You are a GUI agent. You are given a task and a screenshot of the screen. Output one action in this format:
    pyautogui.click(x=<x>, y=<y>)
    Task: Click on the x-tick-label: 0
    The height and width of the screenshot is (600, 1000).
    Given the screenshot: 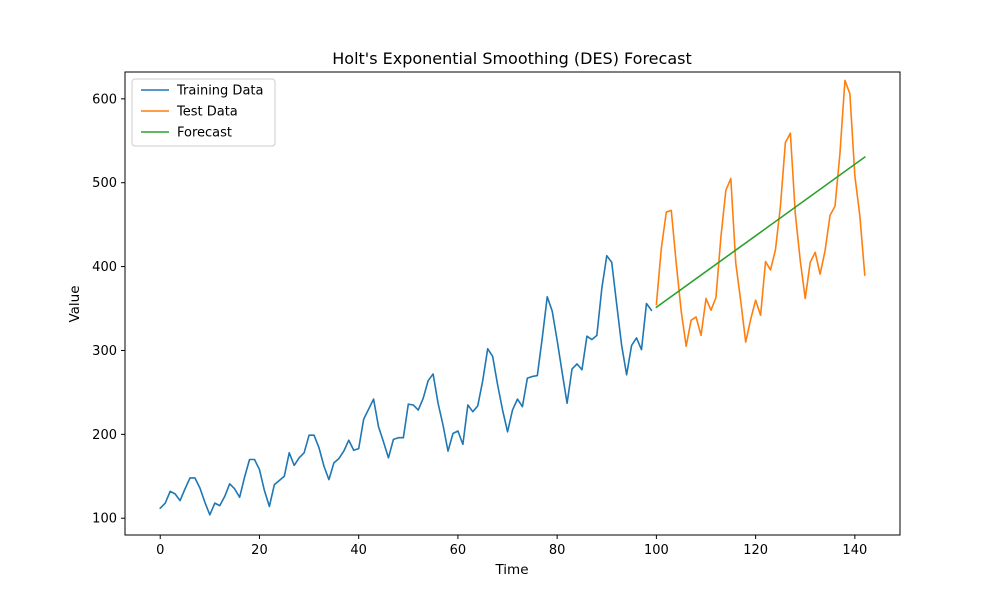 What is the action you would take?
    pyautogui.click(x=160, y=550)
    